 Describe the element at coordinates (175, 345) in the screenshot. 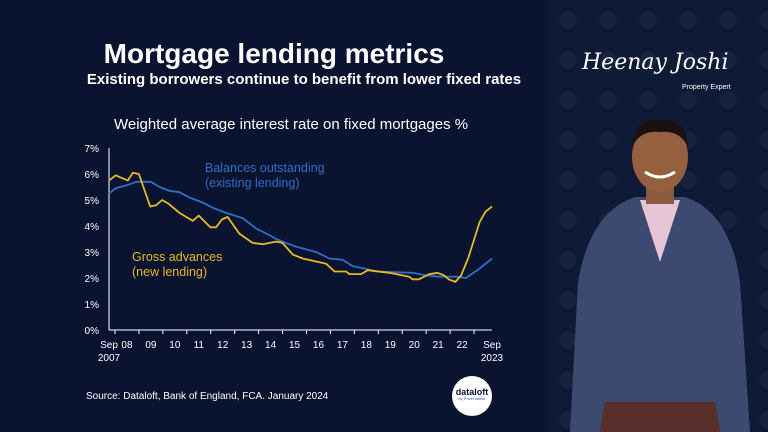

I see `x-tick-label: 10` at that location.